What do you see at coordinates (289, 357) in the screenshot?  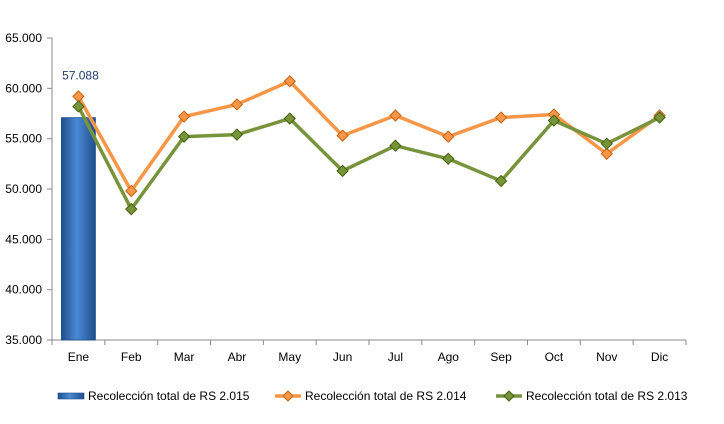 I see `x-tick-label: May` at bounding box center [289, 357].